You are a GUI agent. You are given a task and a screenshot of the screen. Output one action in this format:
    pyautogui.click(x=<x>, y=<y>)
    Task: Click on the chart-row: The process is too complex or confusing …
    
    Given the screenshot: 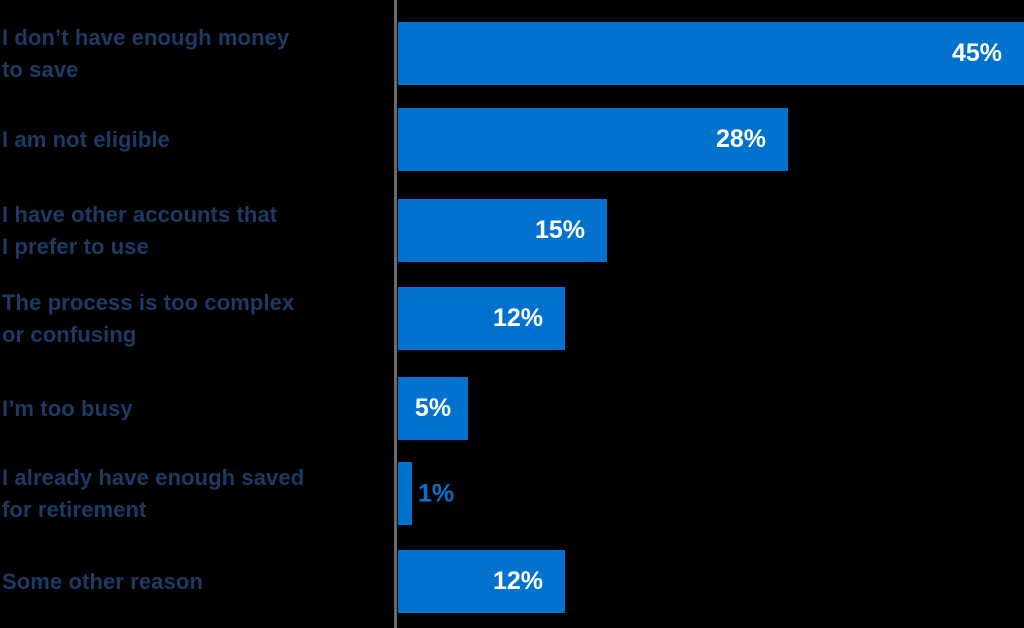 What is the action you would take?
    pyautogui.click(x=512, y=318)
    